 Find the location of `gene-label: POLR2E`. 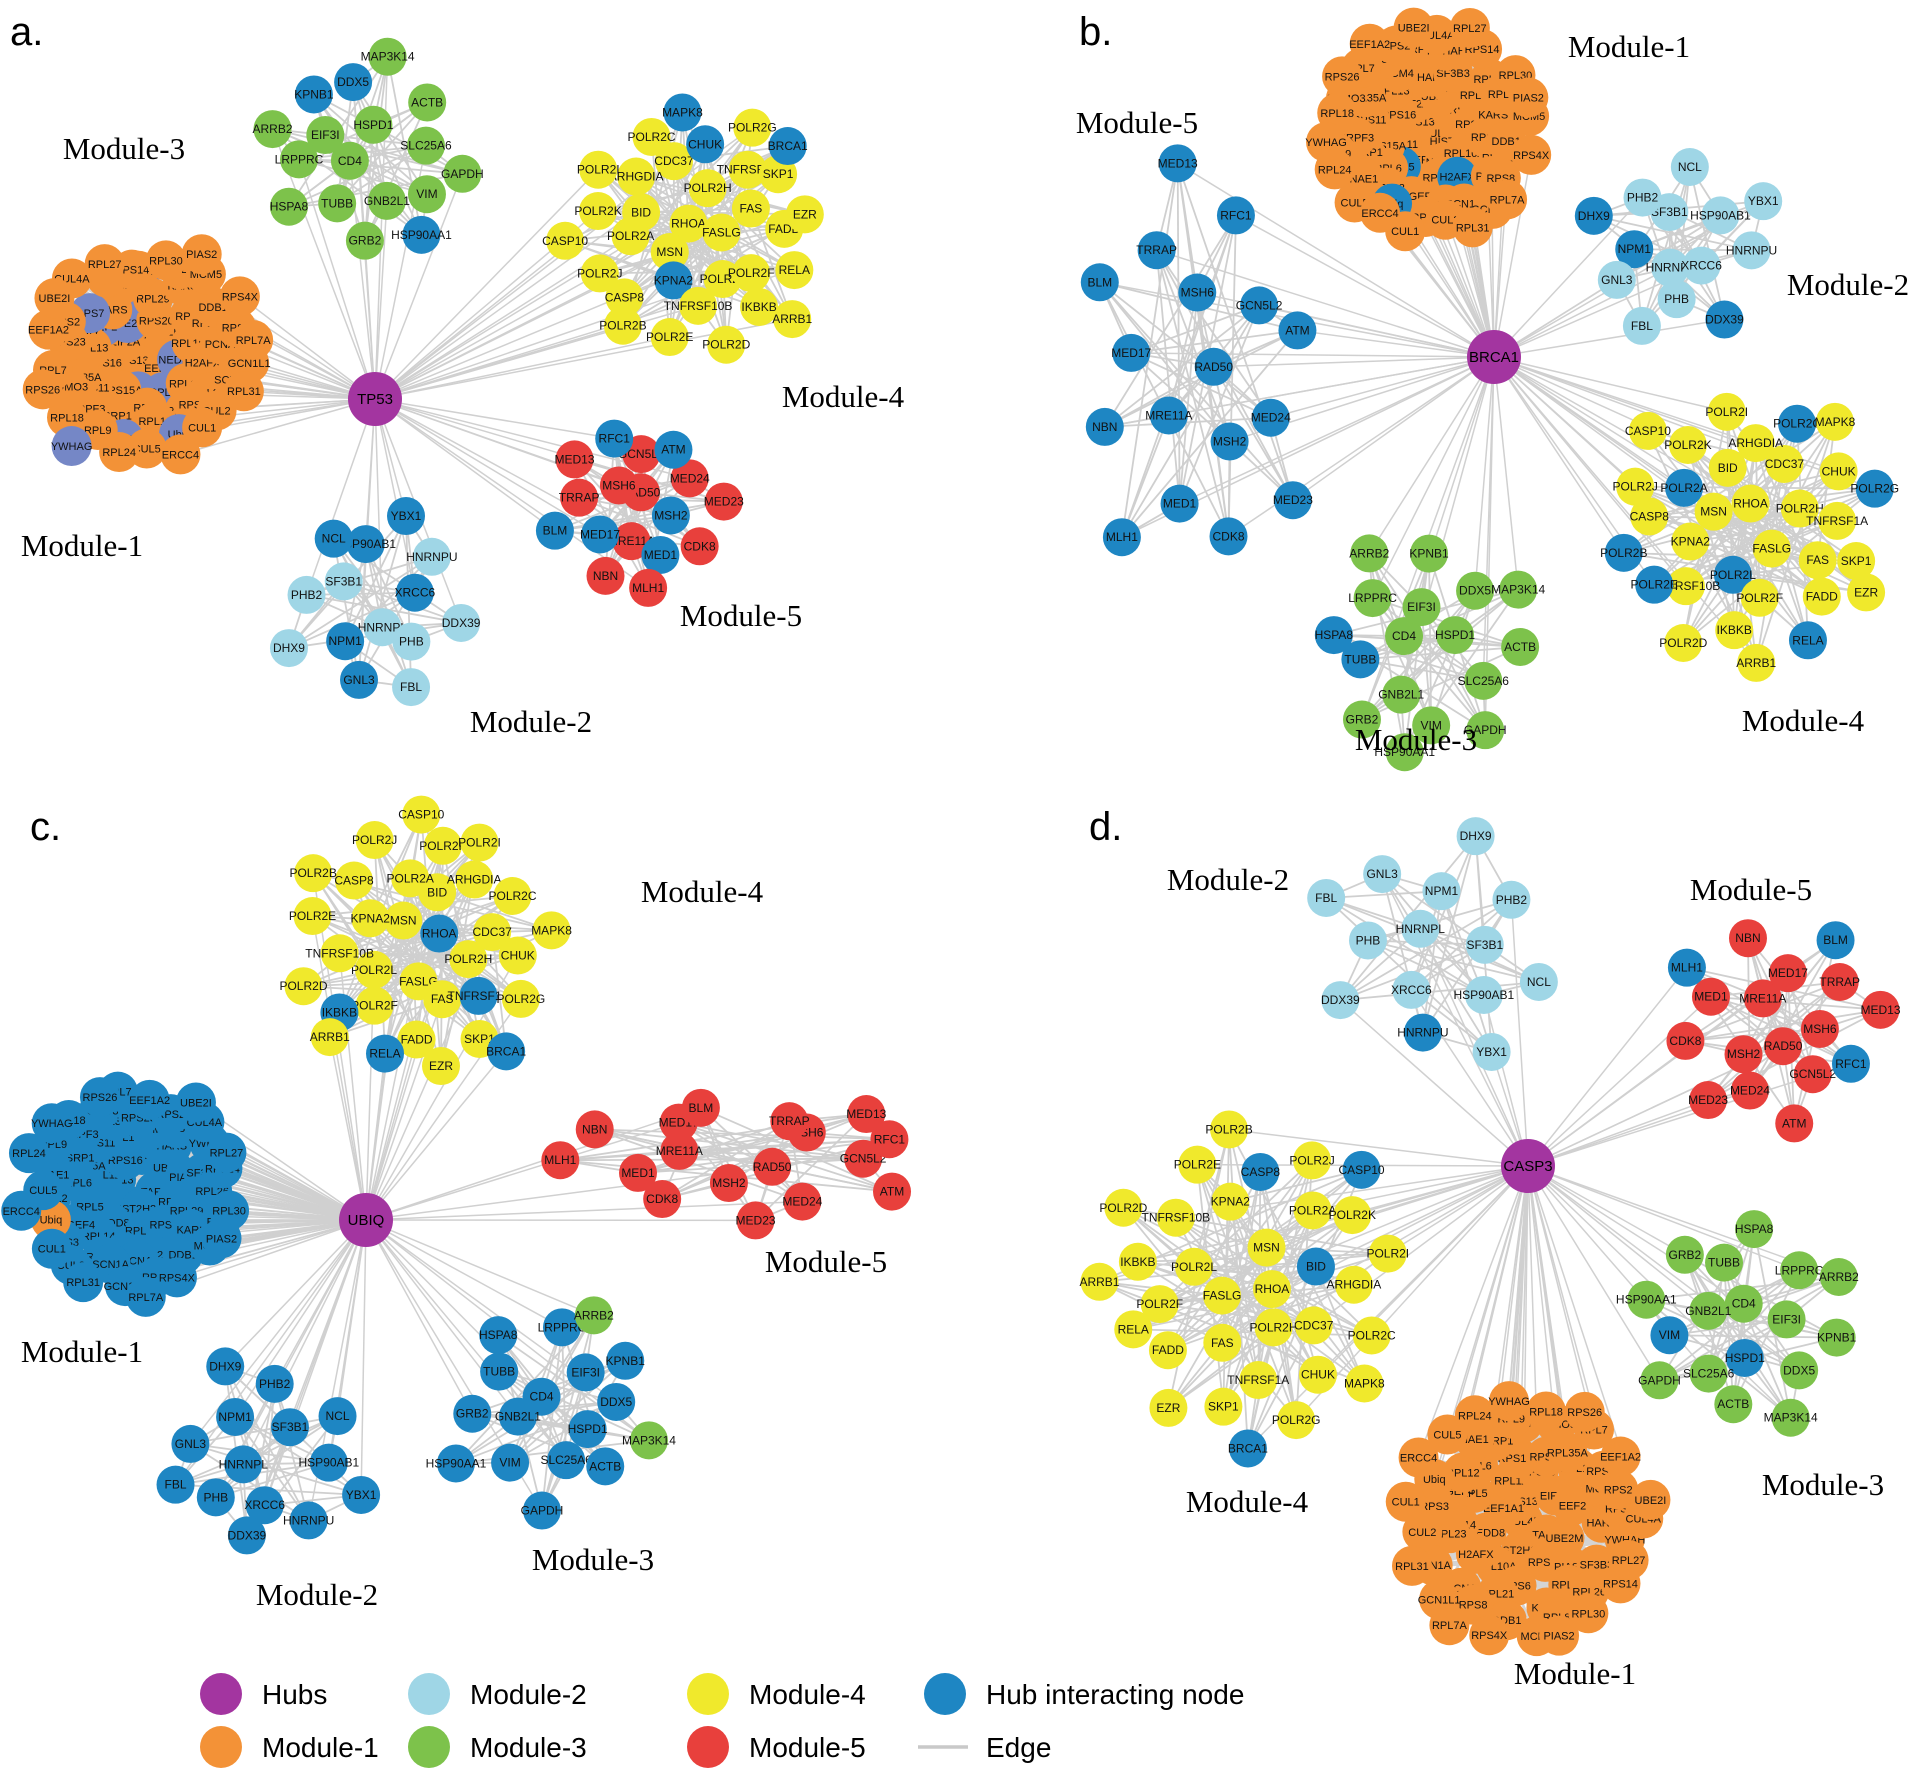

gene-label: POLR2E is located at coordinates (1197, 1165).